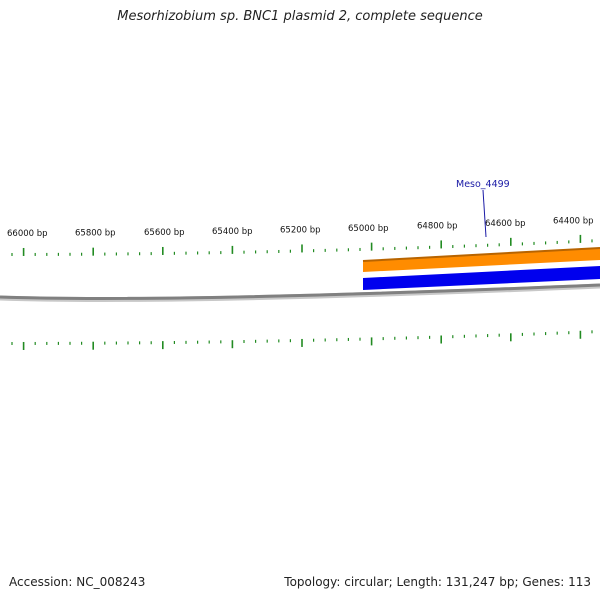 The image size is (600, 600). I want to click on inner-tick-ring, so click(302, 340).